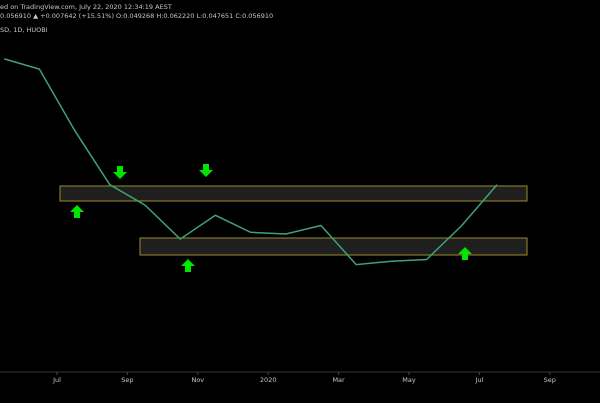  Describe the element at coordinates (293, 193) in the screenshot. I see `resistance-zone` at that location.